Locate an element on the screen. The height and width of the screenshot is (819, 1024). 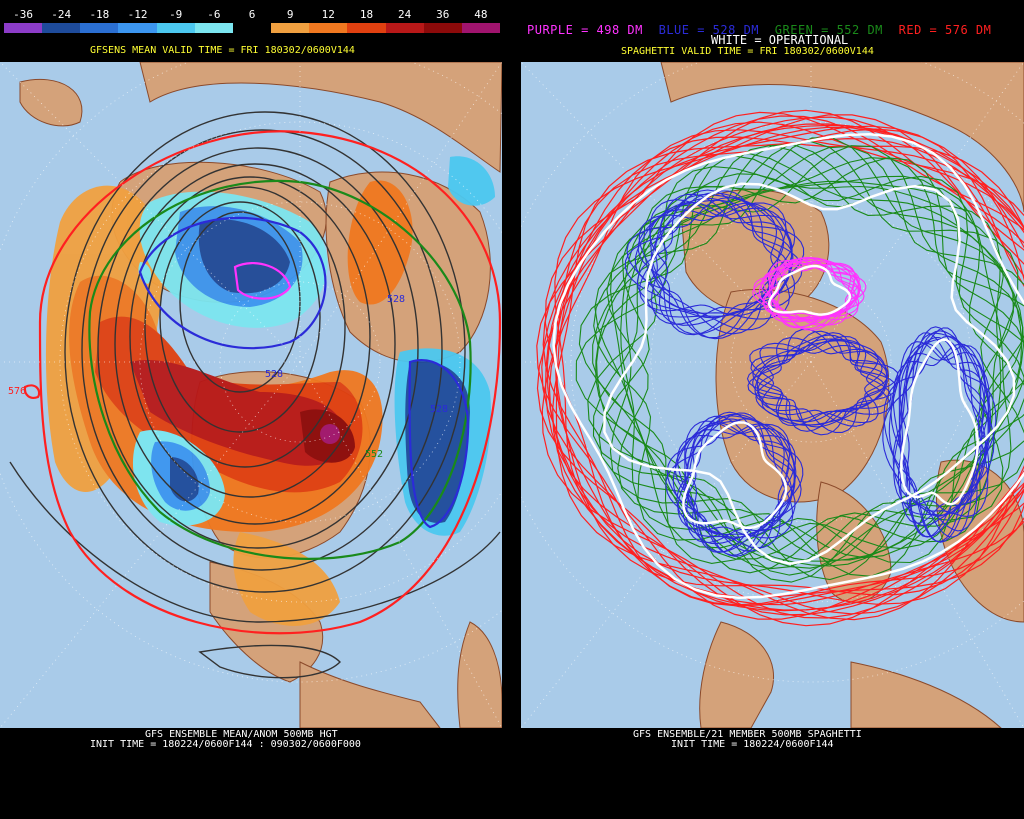
legend-white: WHITE = OPERATIONAL is located at coordinates (780, 40).